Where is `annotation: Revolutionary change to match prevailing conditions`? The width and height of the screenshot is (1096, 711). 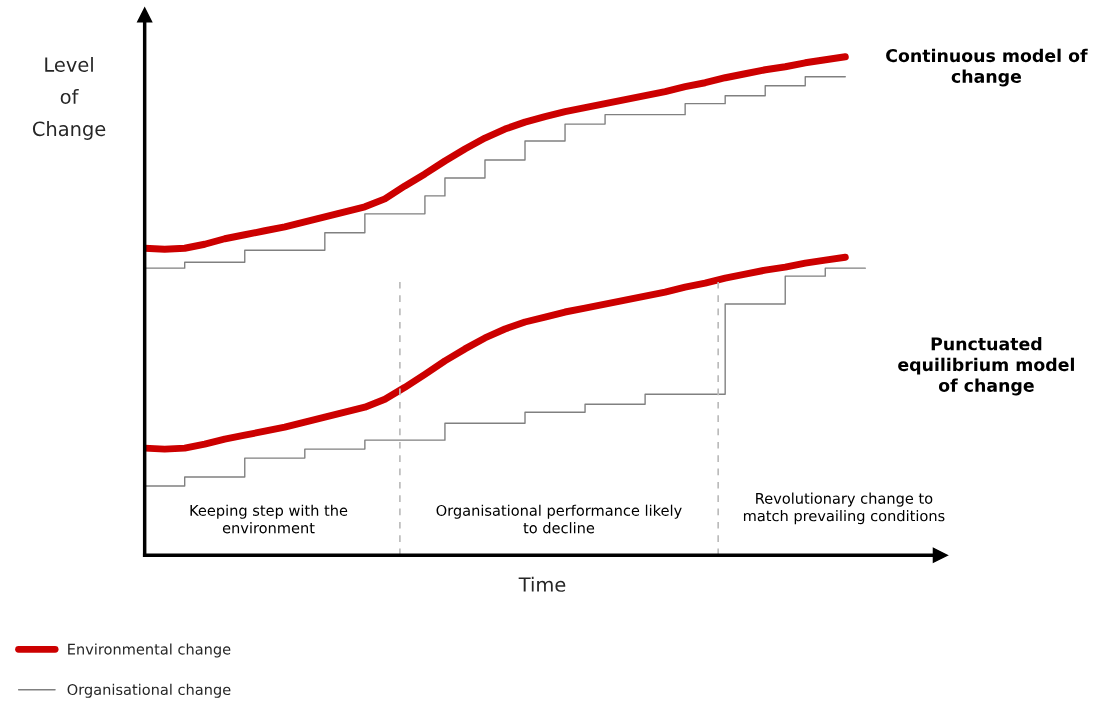 annotation: Revolutionary change to match prevailing conditions is located at coordinates (844, 508).